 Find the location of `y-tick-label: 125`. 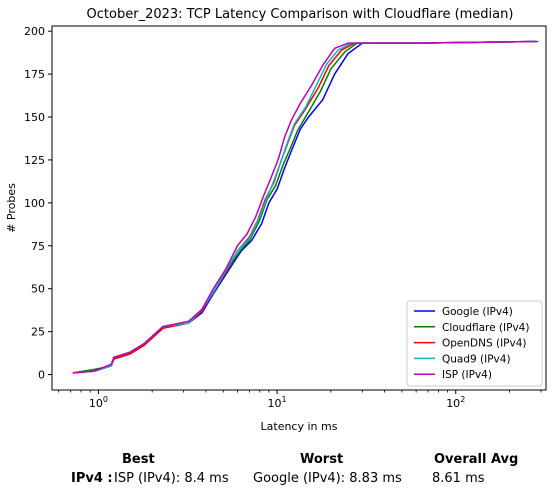

y-tick-label: 125 is located at coordinates (34, 160).